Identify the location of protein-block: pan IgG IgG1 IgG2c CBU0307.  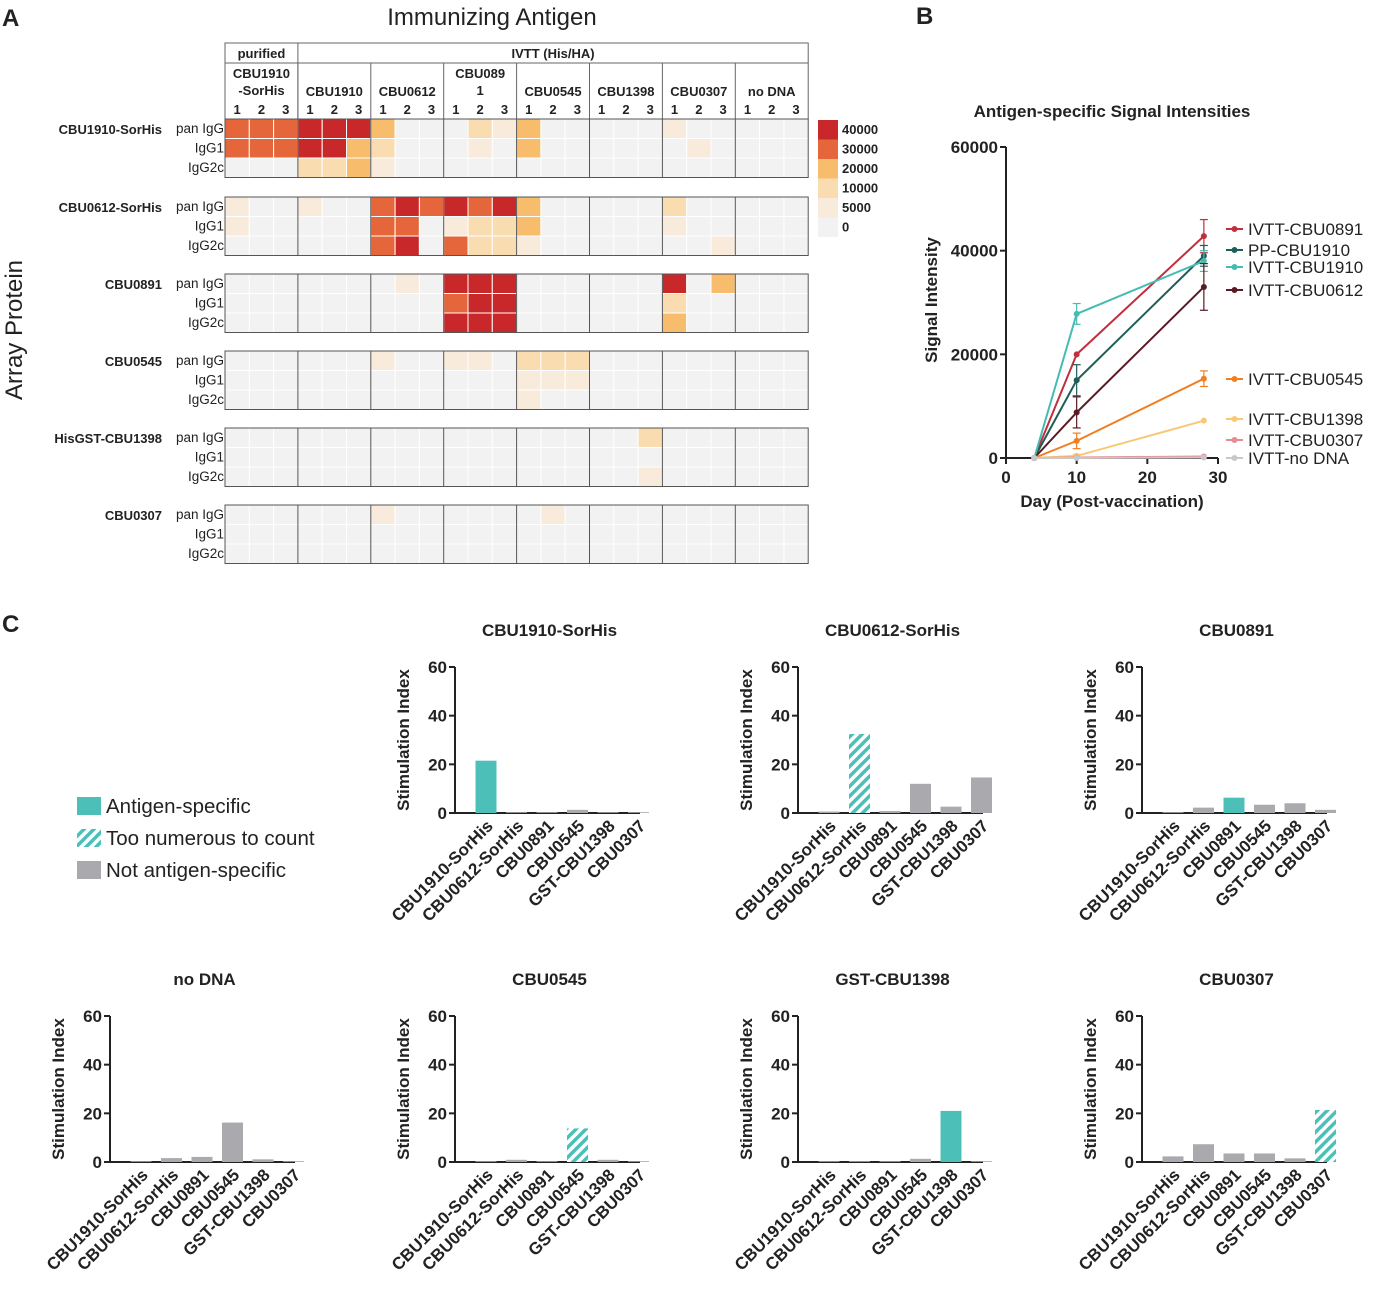
(457, 534).